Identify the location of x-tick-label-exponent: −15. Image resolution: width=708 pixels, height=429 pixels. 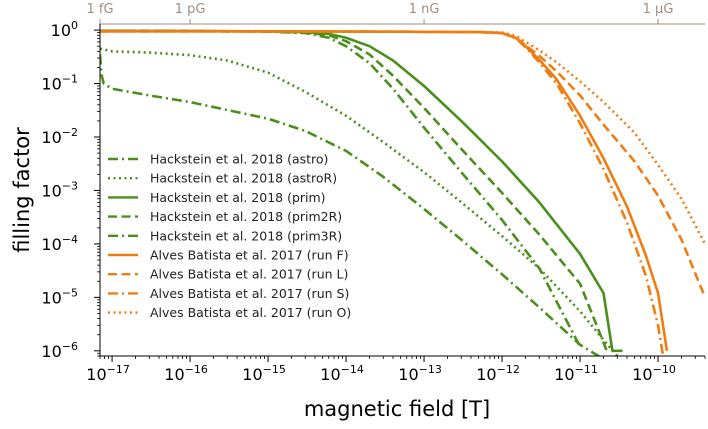
(274, 369).